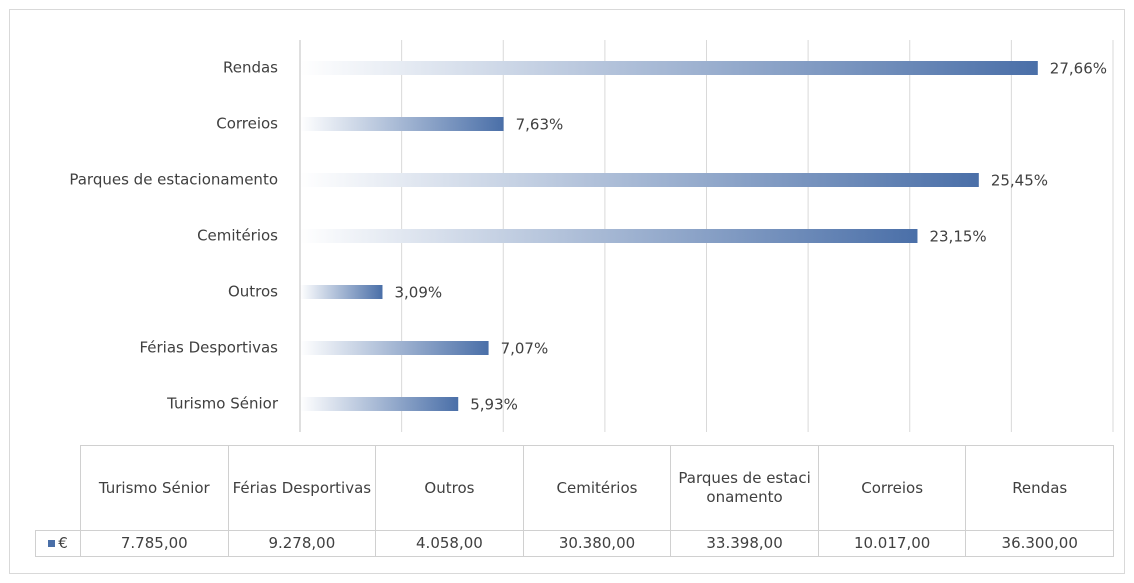 The width and height of the screenshot is (1134, 583). What do you see at coordinates (1078, 69) in the screenshot?
I see `bar-label: 27,66%` at bounding box center [1078, 69].